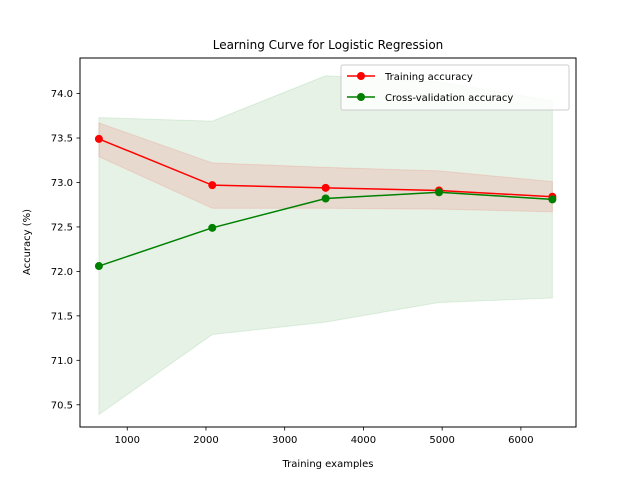  What do you see at coordinates (328, 464) in the screenshot?
I see `x-axis-label: Training examples` at bounding box center [328, 464].